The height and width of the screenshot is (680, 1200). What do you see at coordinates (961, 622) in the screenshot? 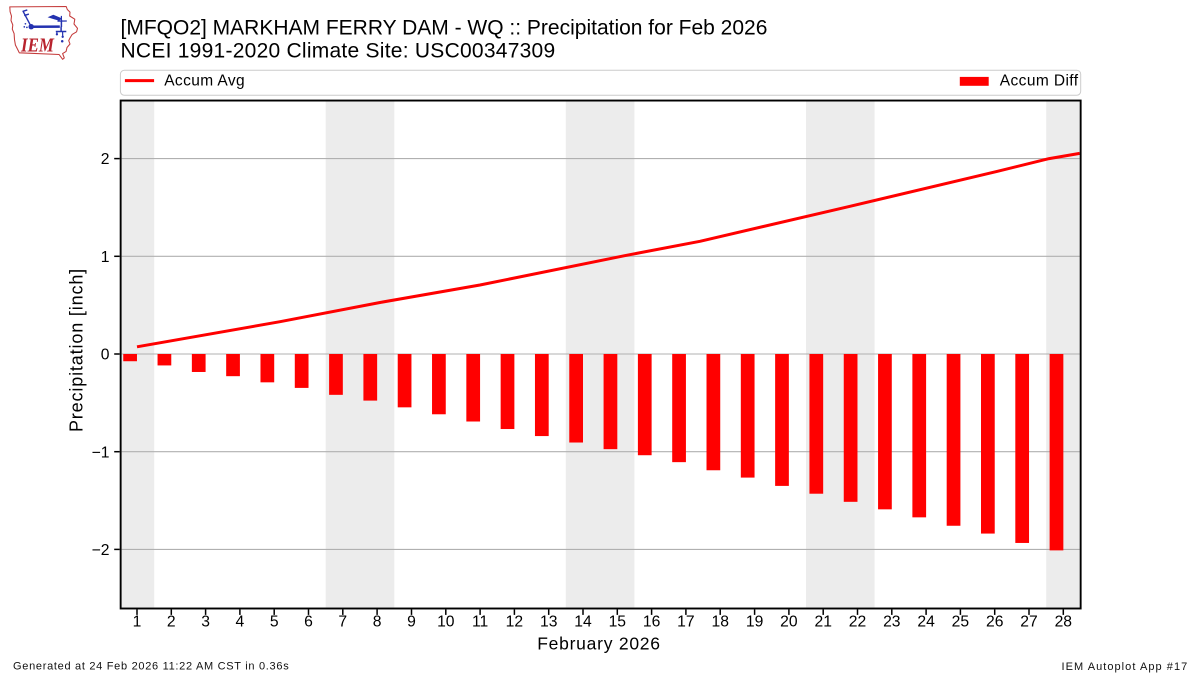
I see `svg-text: 25` at bounding box center [961, 622].